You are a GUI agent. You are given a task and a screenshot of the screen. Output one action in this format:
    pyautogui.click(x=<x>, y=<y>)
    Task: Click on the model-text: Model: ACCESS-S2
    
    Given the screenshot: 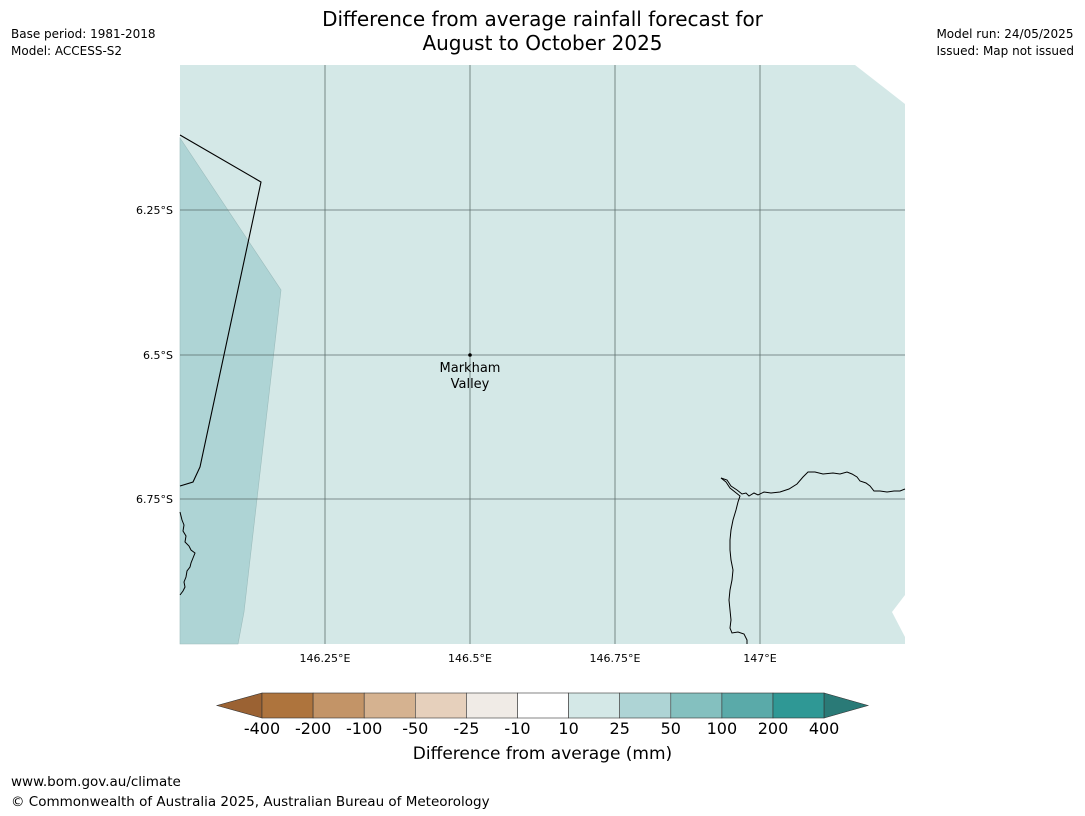 What is the action you would take?
    pyautogui.click(x=67, y=51)
    